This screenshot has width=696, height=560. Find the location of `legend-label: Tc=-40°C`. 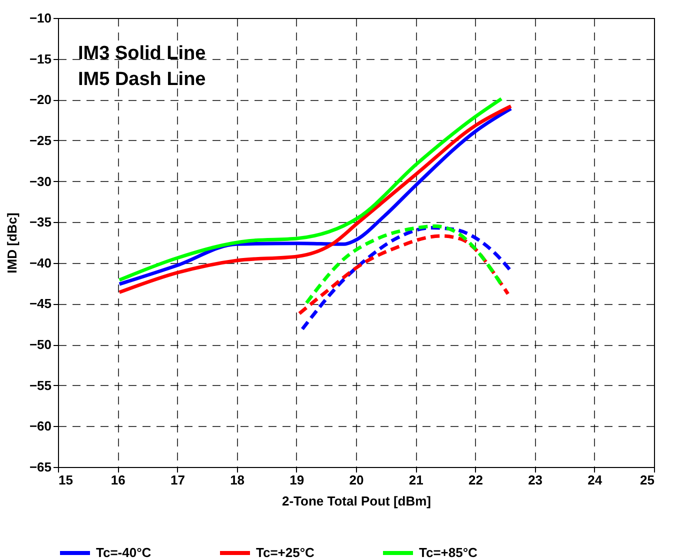

legend-label: Tc=-40°C is located at coordinates (124, 552).